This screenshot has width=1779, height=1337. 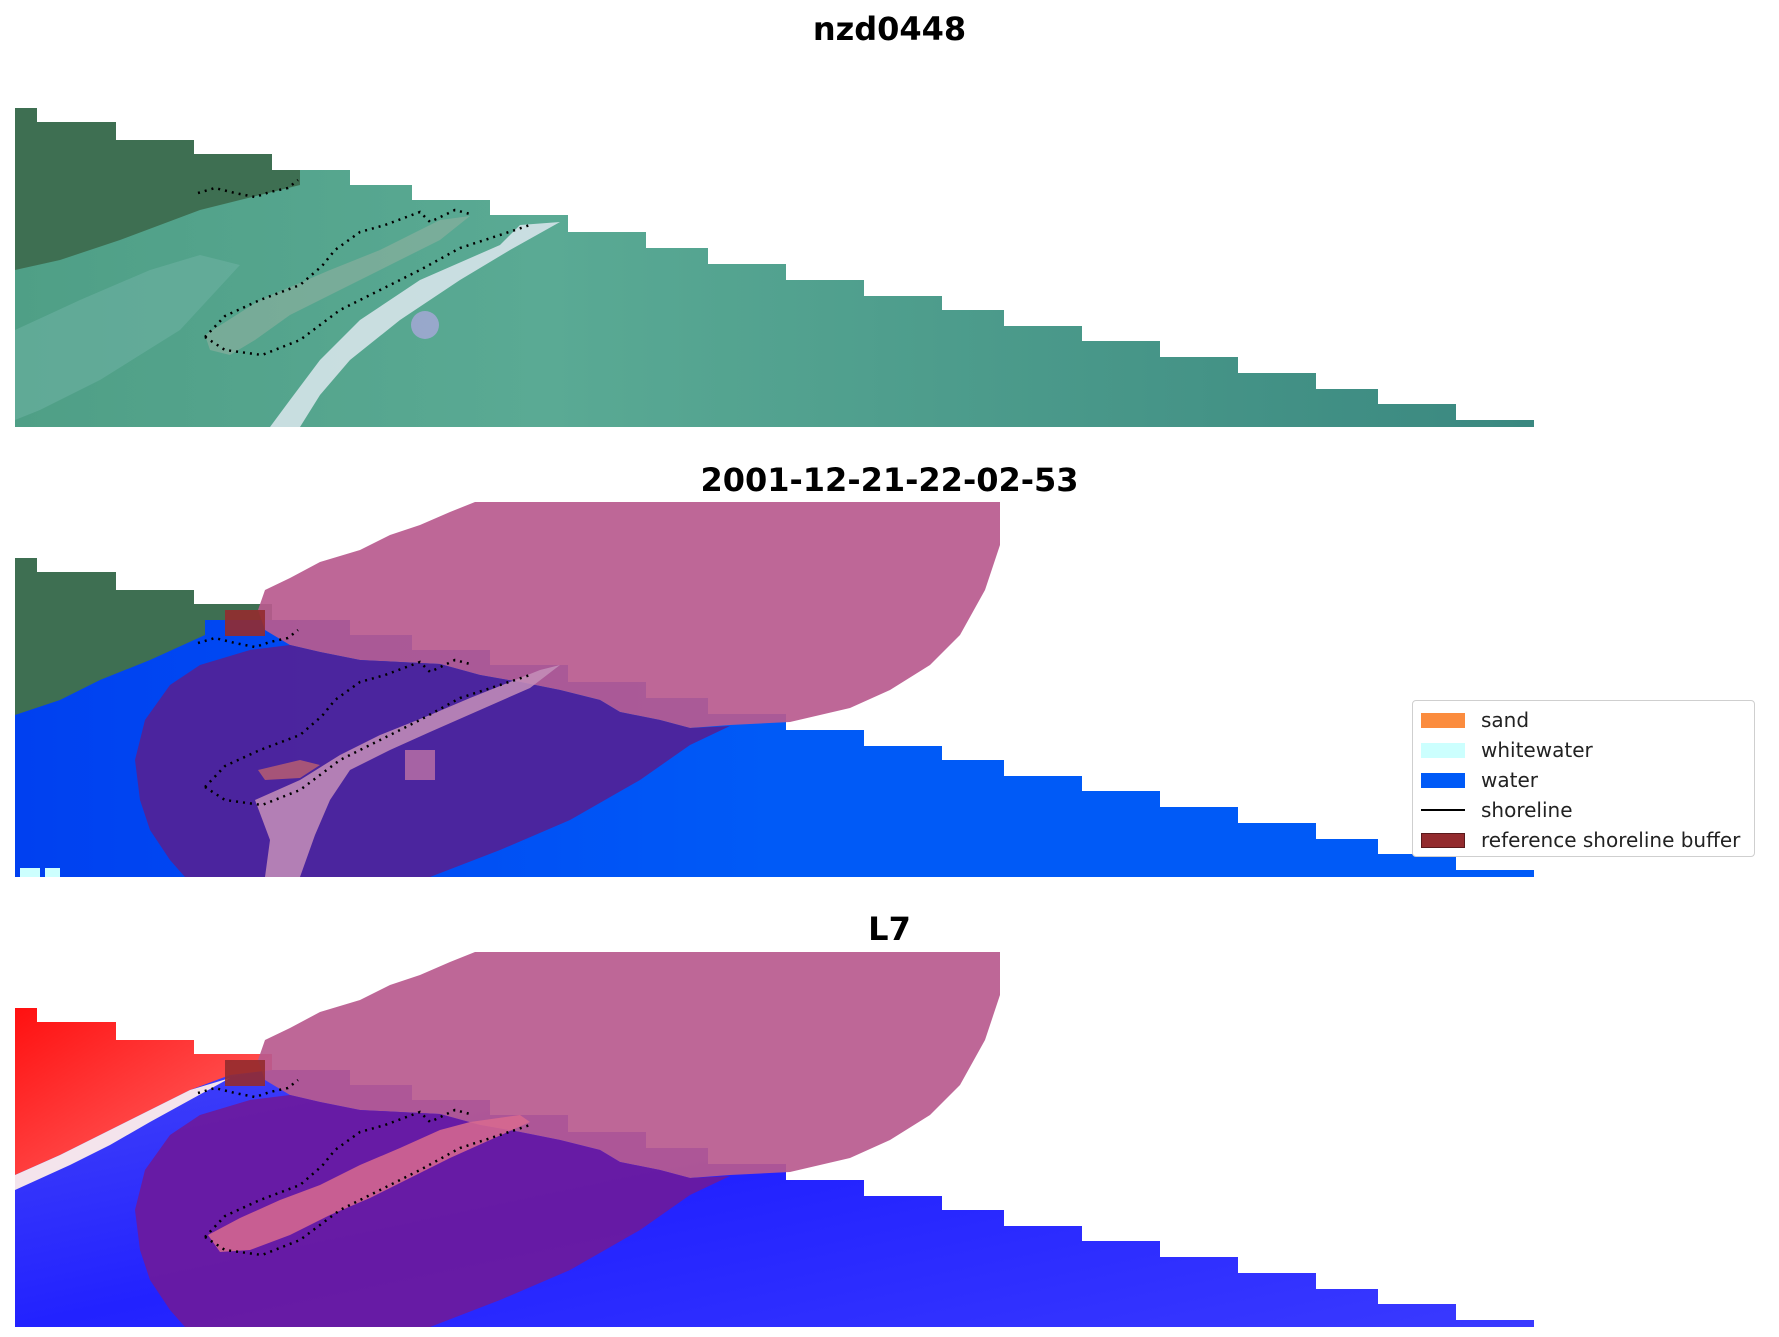 I want to click on legend-item-sand: sand, so click(x=1583, y=720).